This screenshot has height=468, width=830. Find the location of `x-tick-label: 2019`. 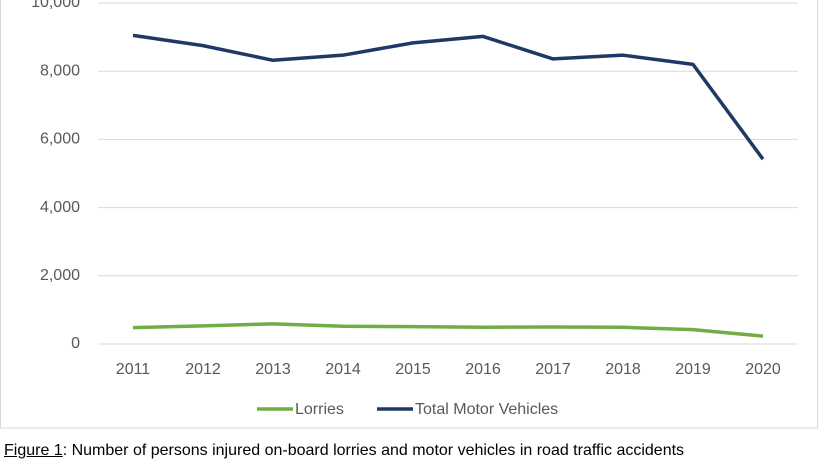

x-tick-label: 2019 is located at coordinates (693, 369).